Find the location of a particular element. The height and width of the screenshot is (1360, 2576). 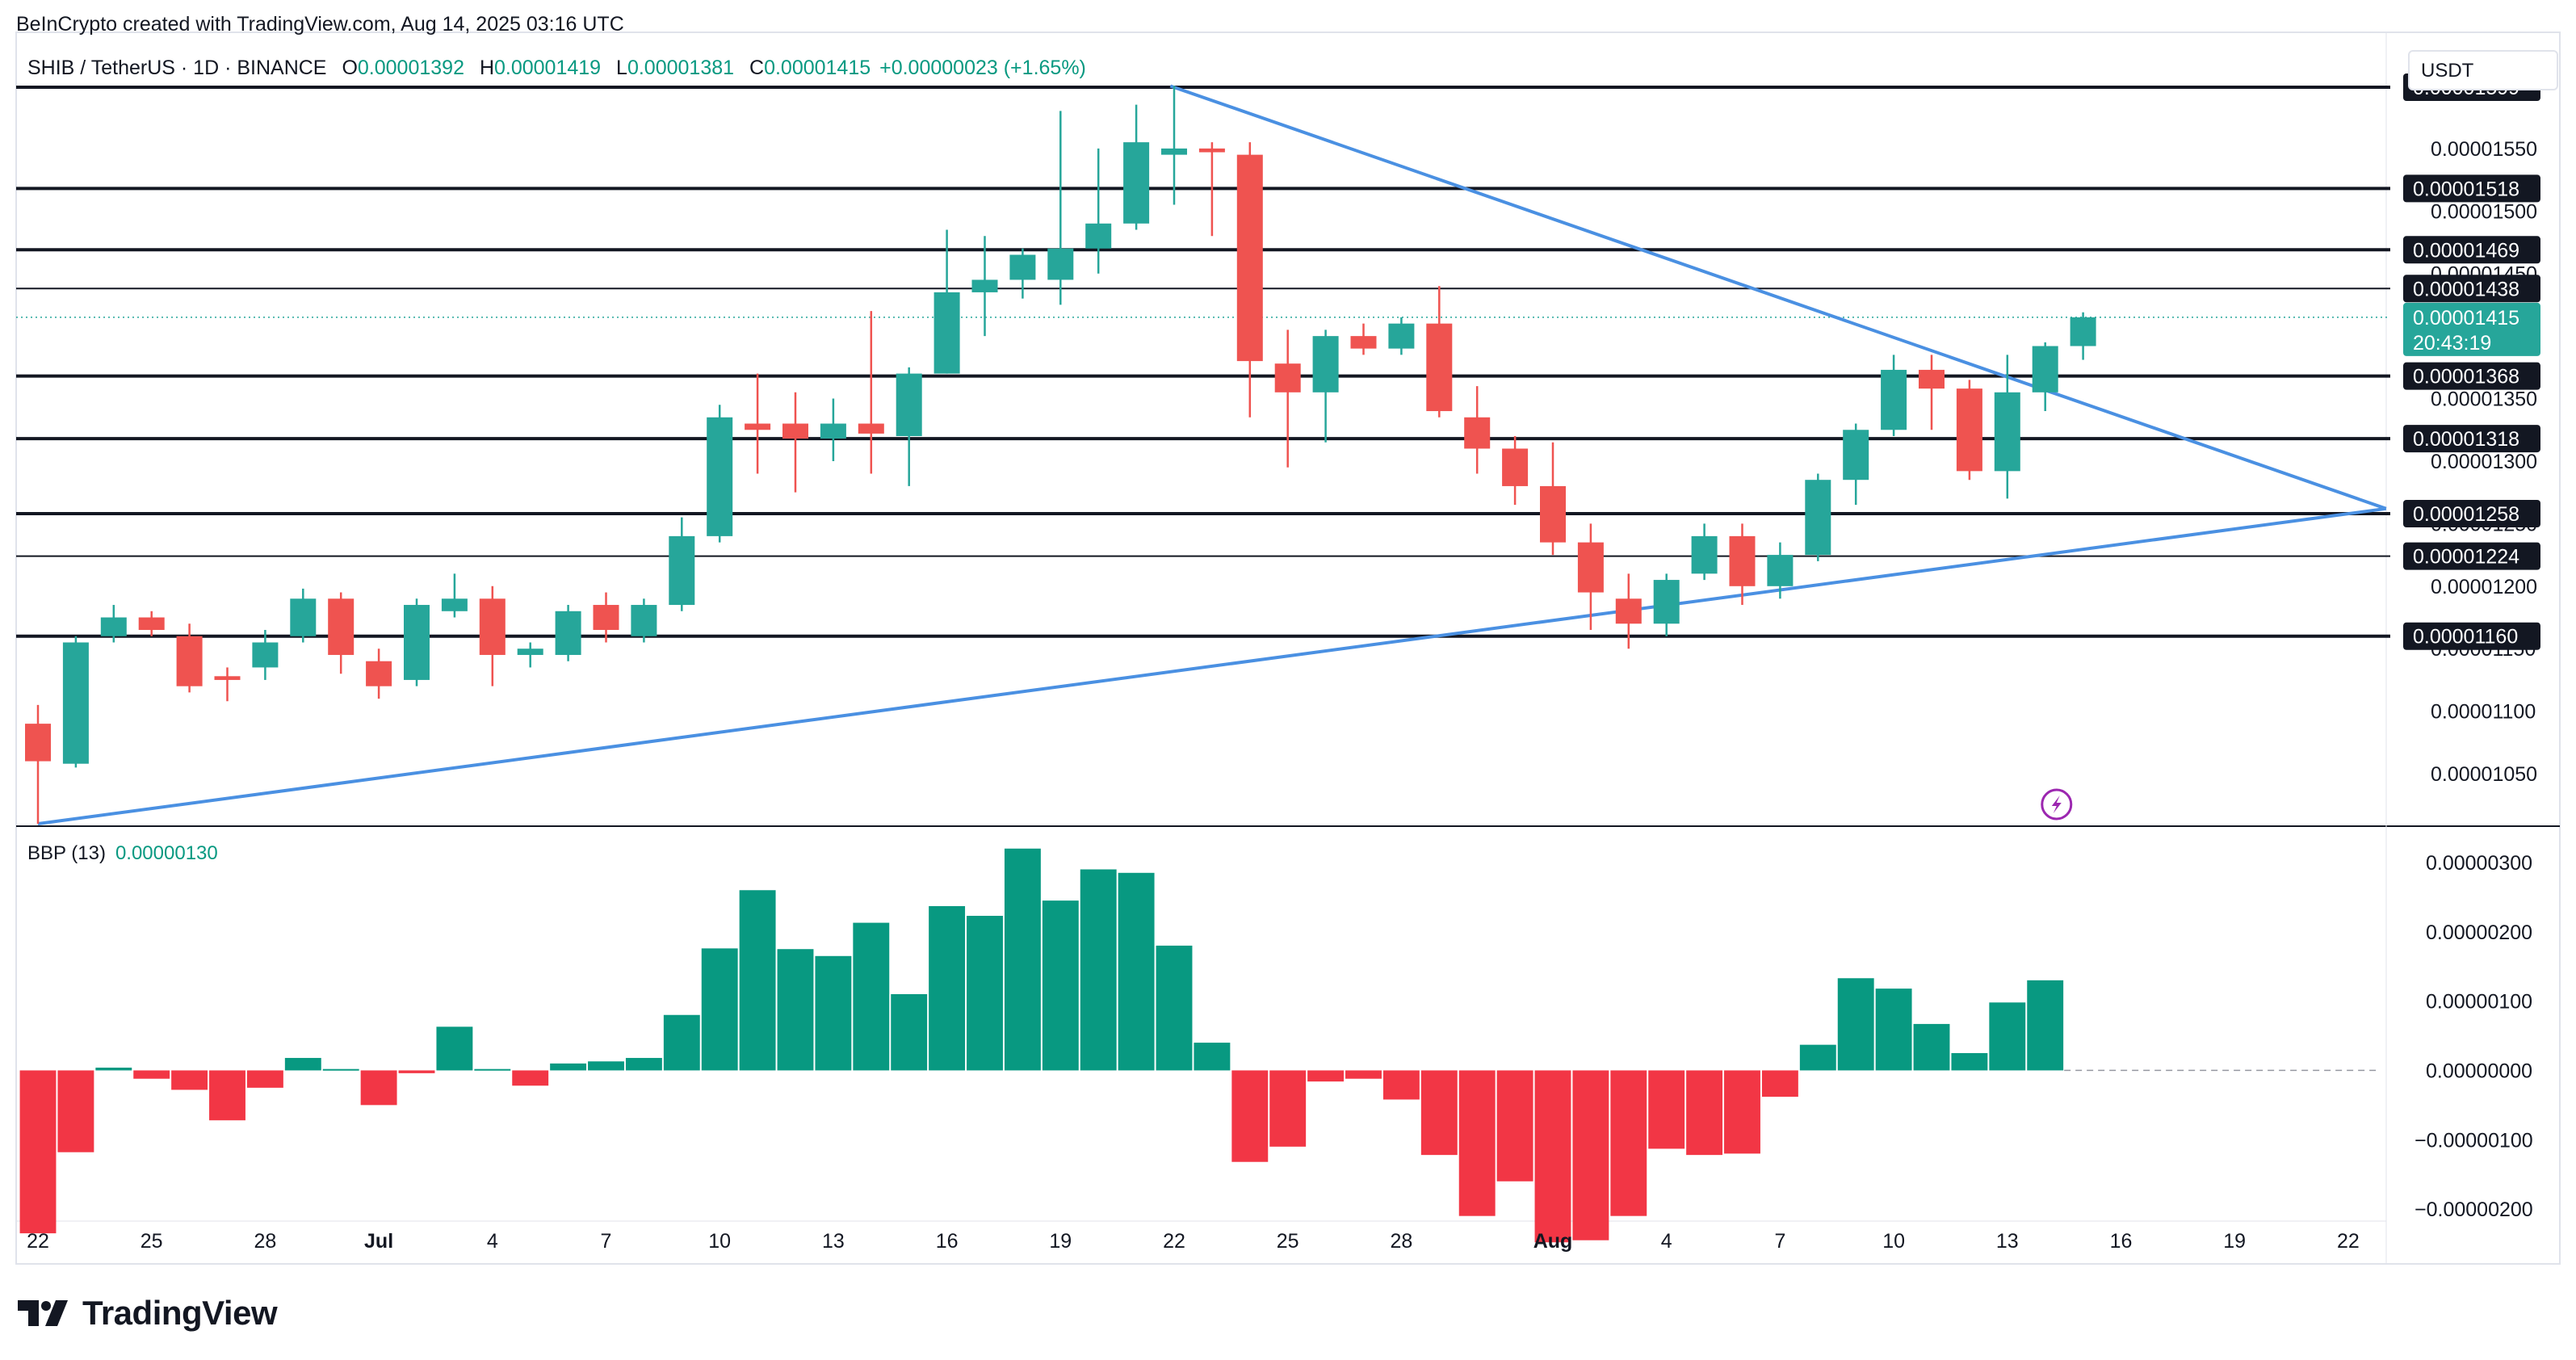

lightning-icon is located at coordinates (2057, 805).